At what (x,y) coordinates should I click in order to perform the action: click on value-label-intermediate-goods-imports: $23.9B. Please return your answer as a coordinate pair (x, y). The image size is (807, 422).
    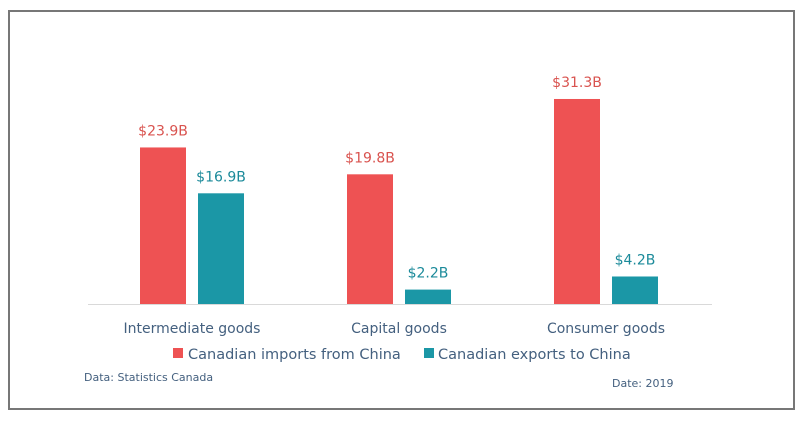
    Looking at the image, I should click on (163, 131).